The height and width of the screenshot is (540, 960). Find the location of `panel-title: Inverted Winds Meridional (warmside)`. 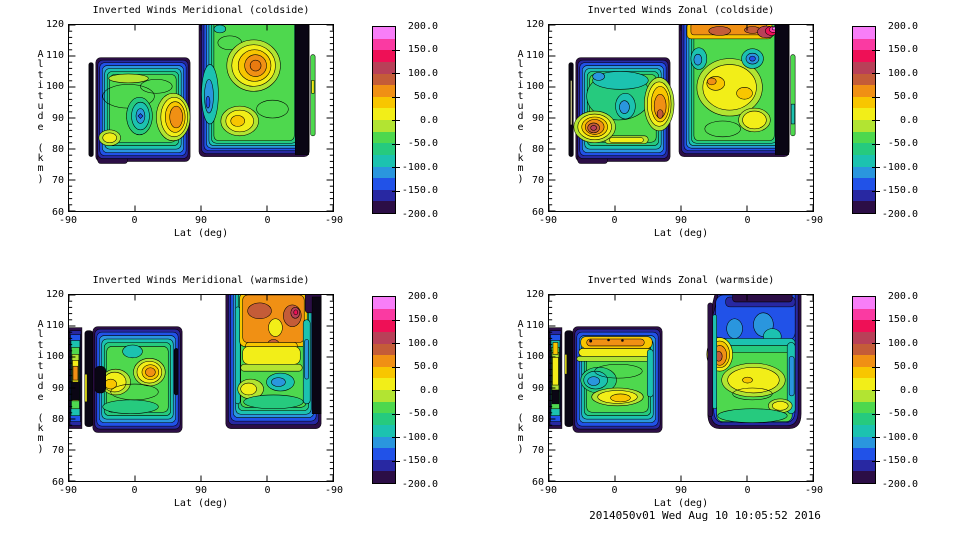

panel-title: Inverted Winds Meridional (warmside) is located at coordinates (201, 280).